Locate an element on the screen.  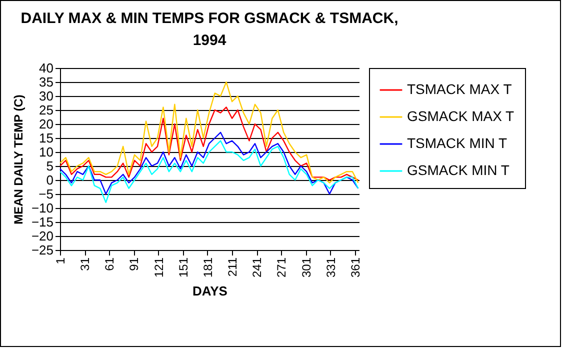
y-tick-label: −10 is located at coordinates (42, 208).